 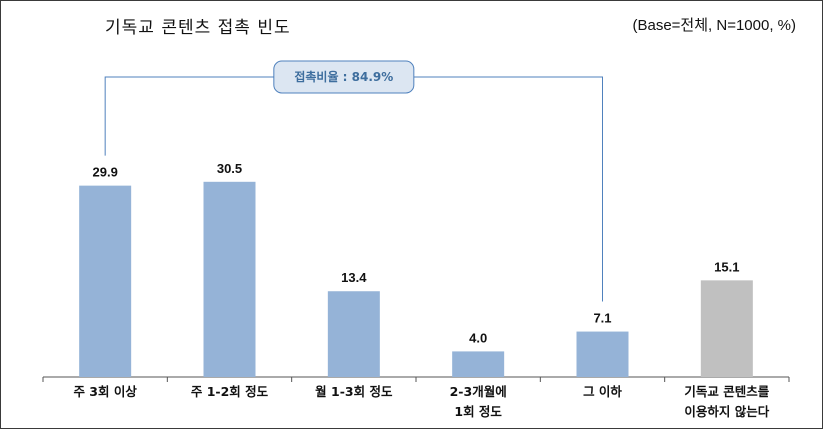 What do you see at coordinates (726, 411) in the screenshot?
I see `category-label: 이용하지 않는다` at bounding box center [726, 411].